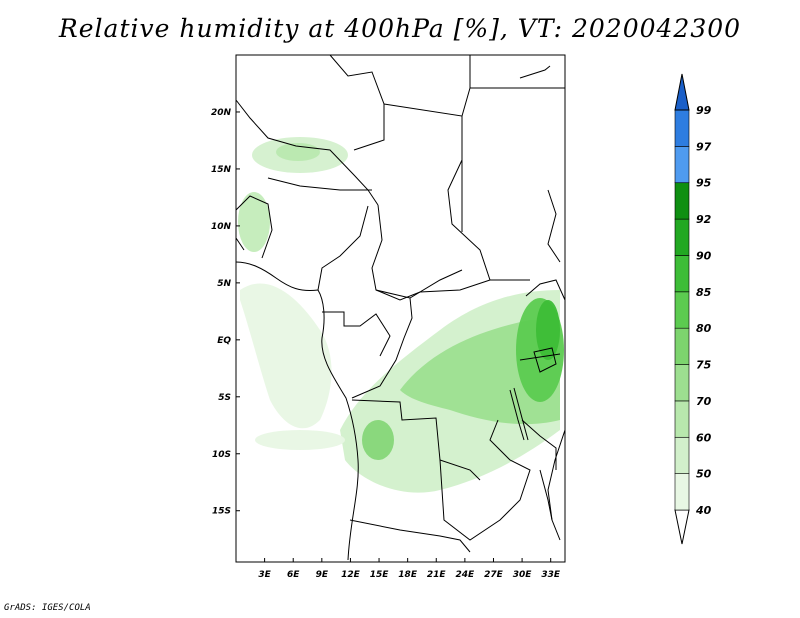 The image size is (800, 618). Describe the element at coordinates (433, 290) in the screenshot. I see `border-car` at that location.